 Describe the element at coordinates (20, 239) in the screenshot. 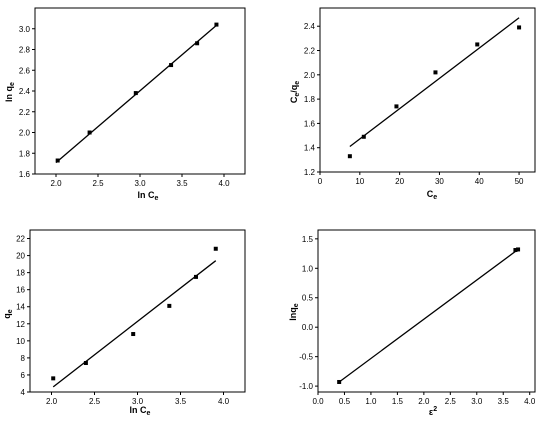

I see `y-tick-label: 22` at that location.